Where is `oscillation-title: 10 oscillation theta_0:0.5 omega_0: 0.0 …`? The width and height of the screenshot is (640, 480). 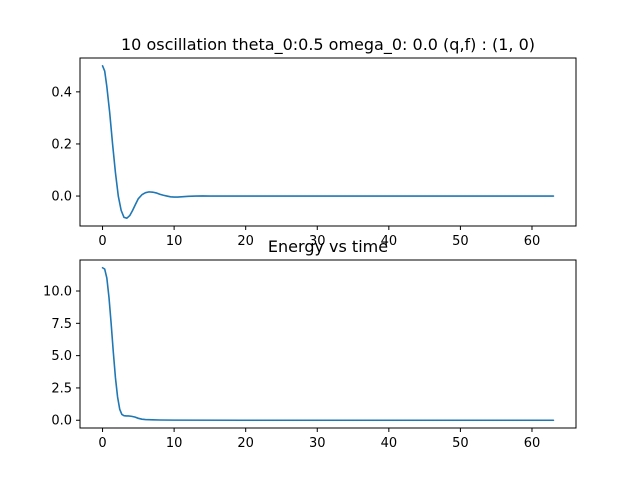 oscillation-title: 10 oscillation theta_0:0.5 omega_0: 0.0 … is located at coordinates (328, 45).